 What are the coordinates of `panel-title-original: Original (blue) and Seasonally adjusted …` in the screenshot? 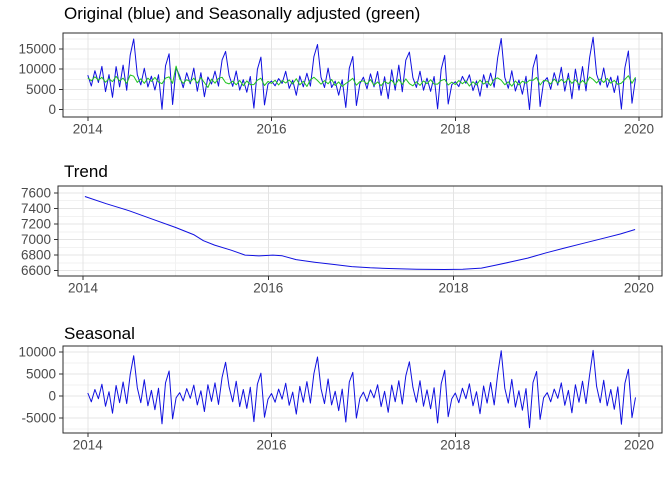 It's located at (242, 13).